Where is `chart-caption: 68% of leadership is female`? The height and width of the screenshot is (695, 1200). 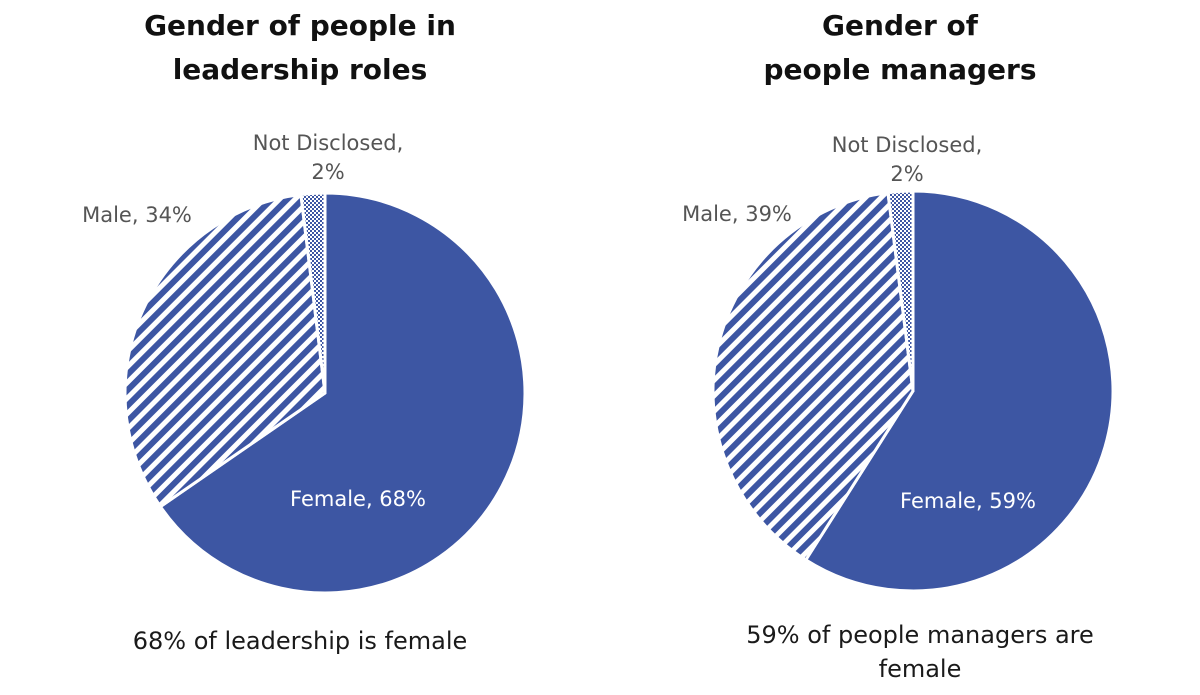
chart-caption: 68% of leadership is female is located at coordinates (300, 641).